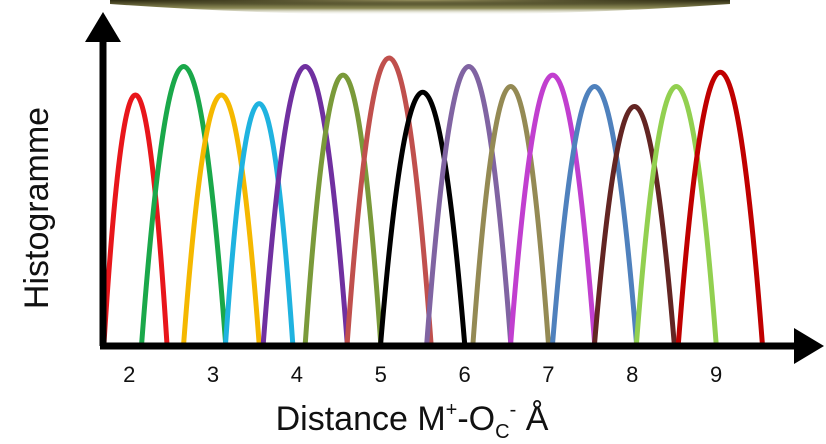  Describe the element at coordinates (632, 374) in the screenshot. I see `x-tick-label: 8` at that location.